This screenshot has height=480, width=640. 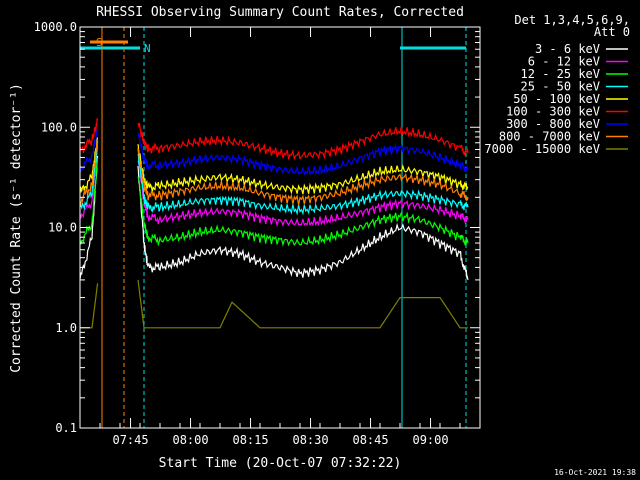 What do you see at coordinates (250, 440) in the screenshot?
I see `x-tick-label: 08:15` at bounding box center [250, 440].